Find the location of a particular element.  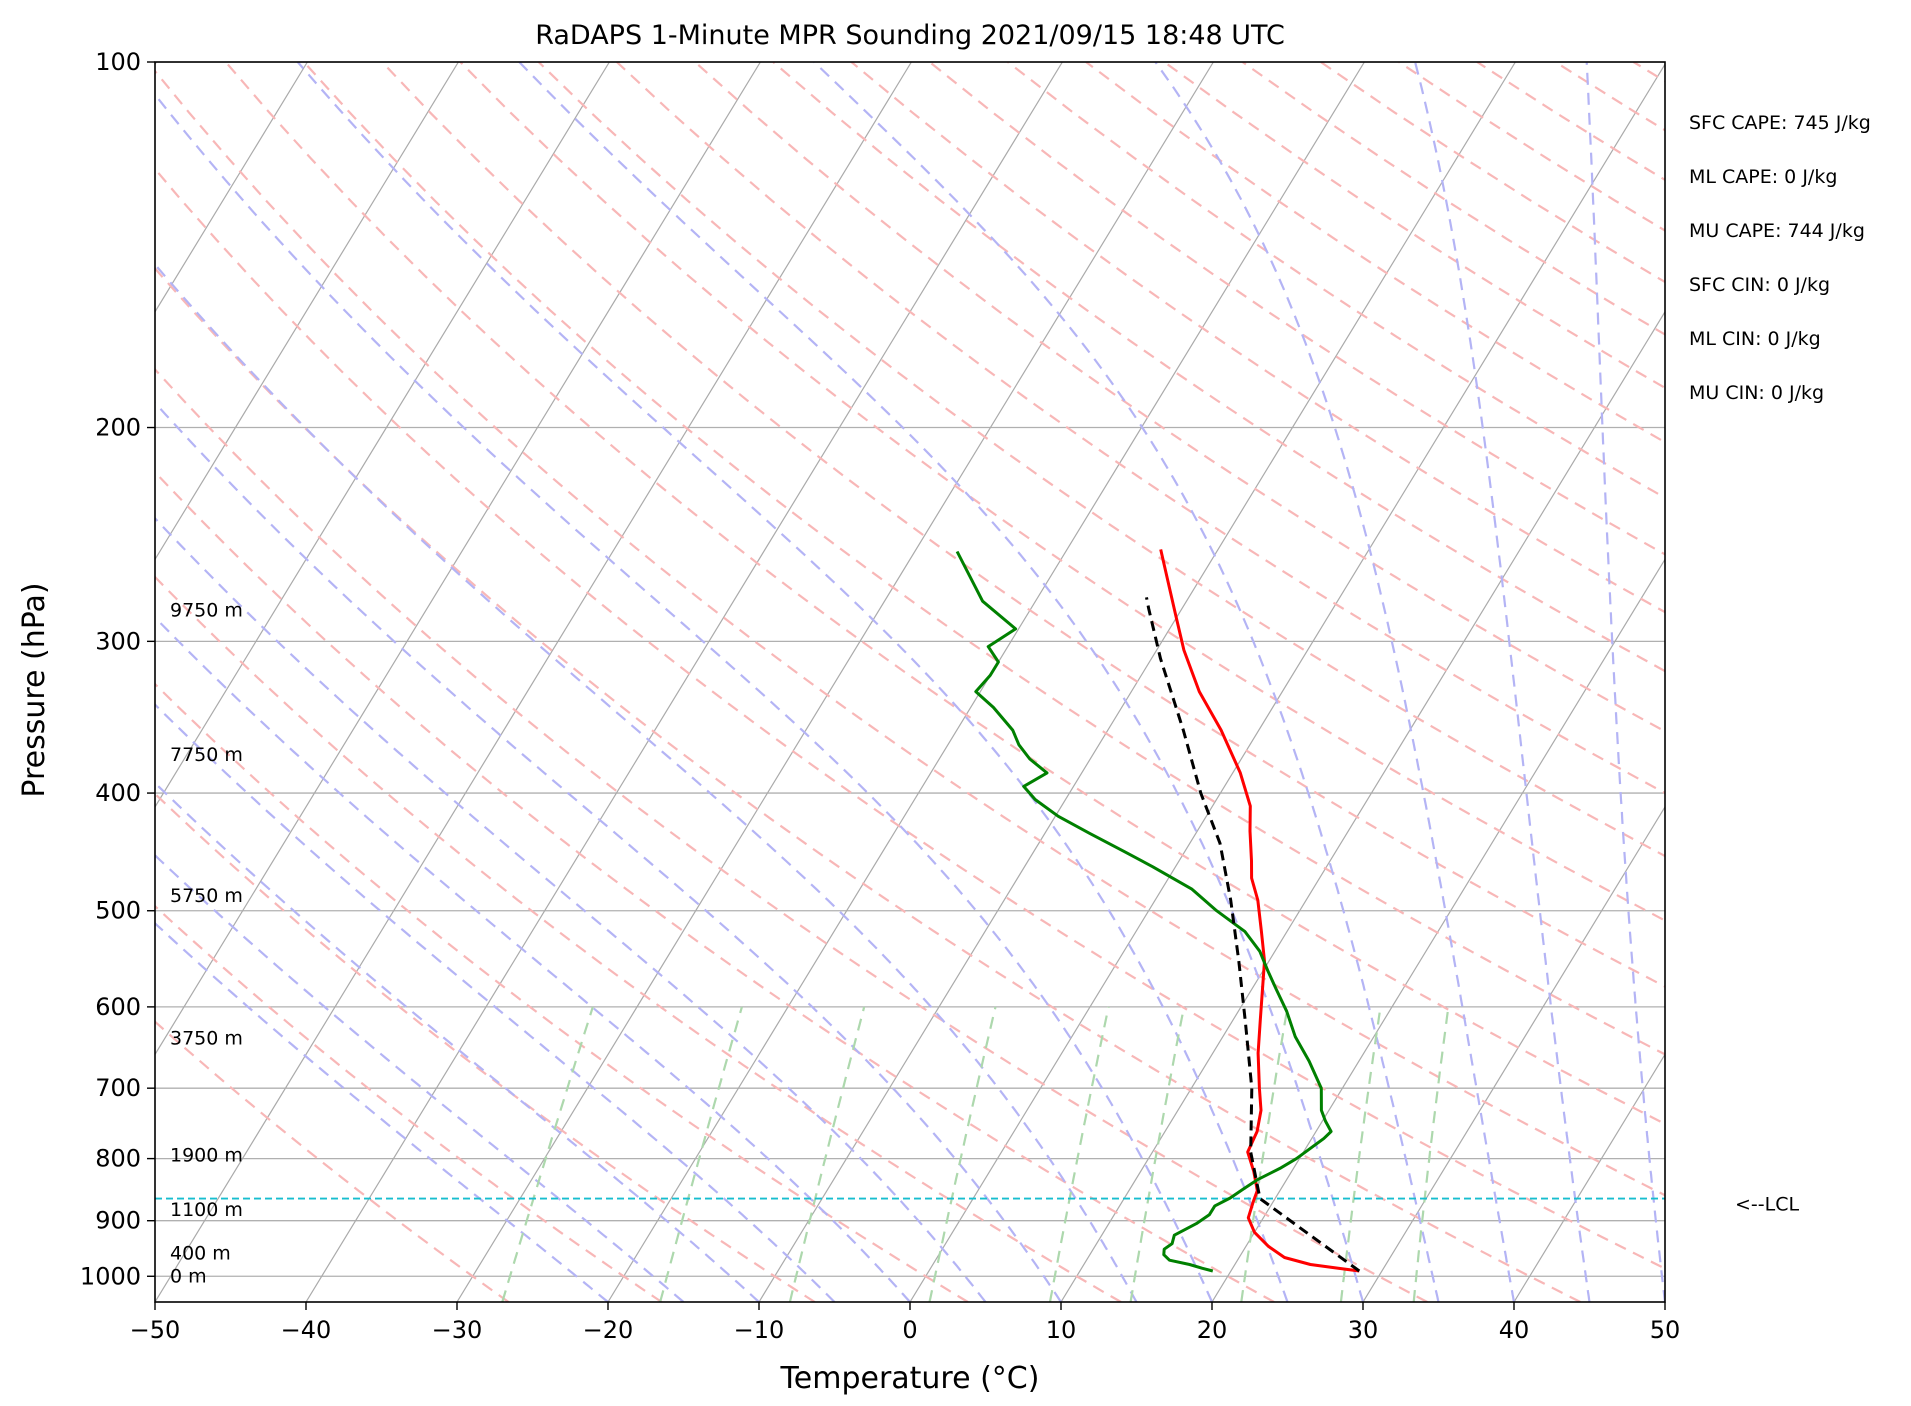

x-tick-label: −30 is located at coordinates (457, 1330).